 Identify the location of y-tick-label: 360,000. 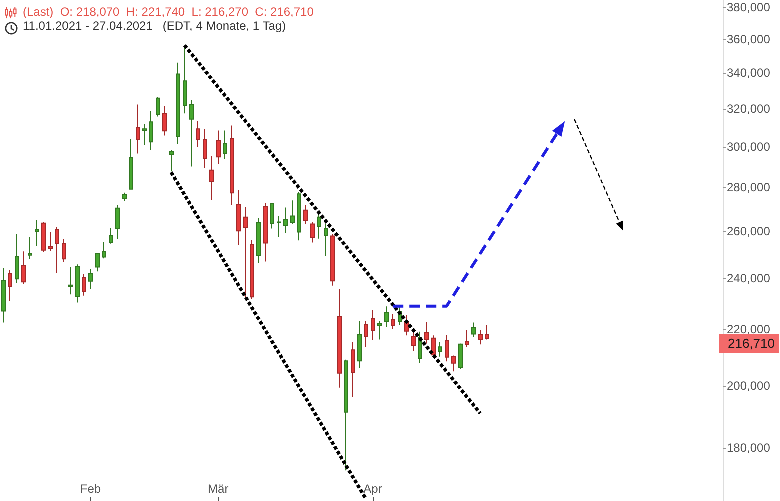
(749, 39).